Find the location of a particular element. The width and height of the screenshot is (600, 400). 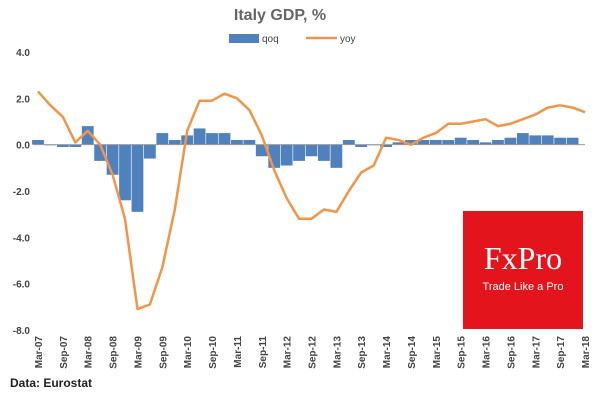

x-tick-label: Mar-10 is located at coordinates (188, 352).